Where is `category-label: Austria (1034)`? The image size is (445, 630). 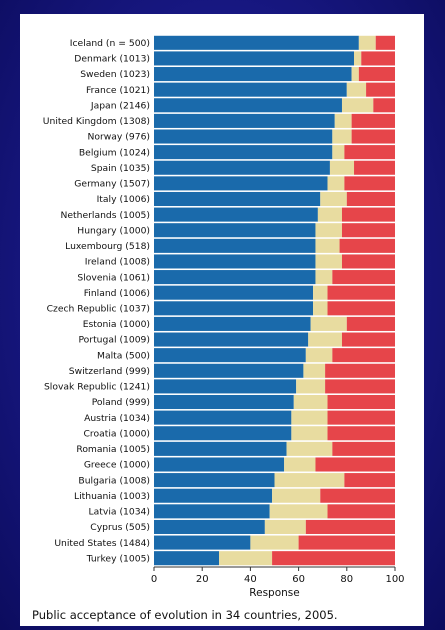
category-label: Austria (1034) is located at coordinates (117, 418).